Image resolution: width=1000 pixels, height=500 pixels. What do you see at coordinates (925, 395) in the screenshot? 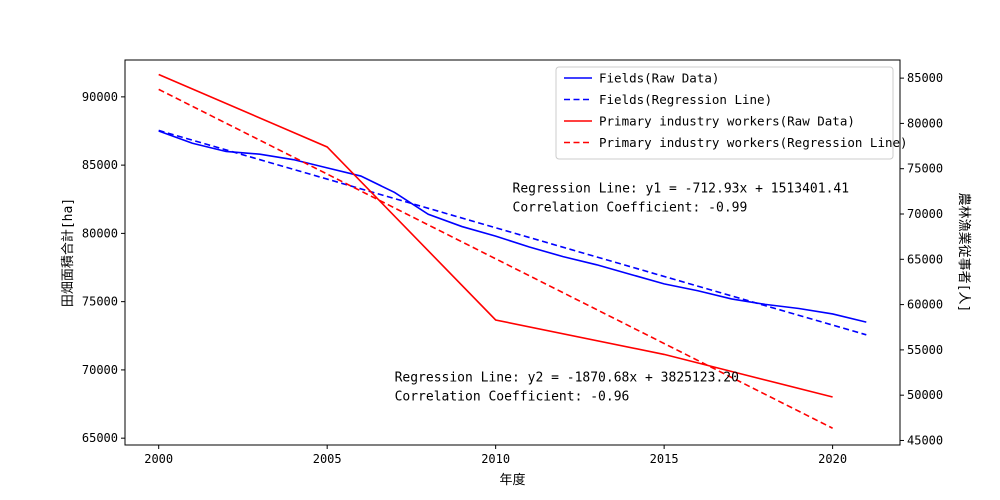
I see `right-y-tick-label: 50000` at bounding box center [925, 395].